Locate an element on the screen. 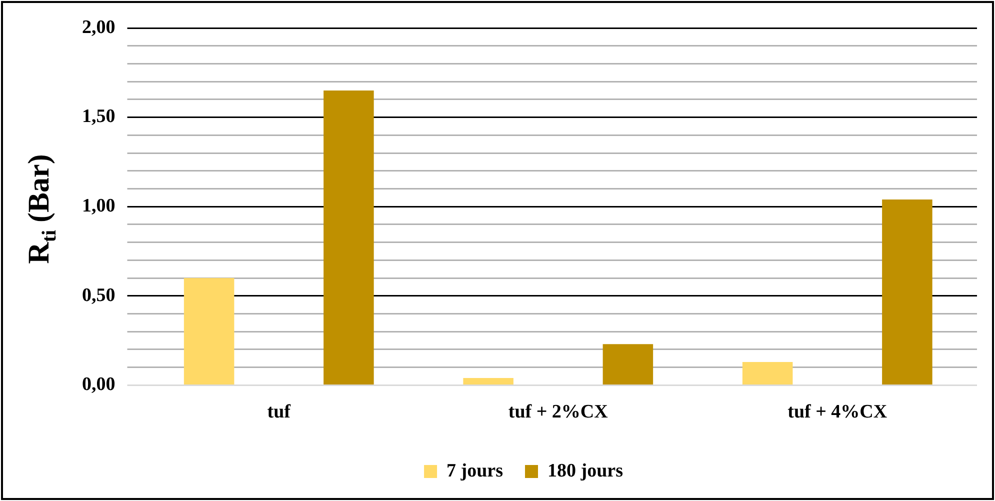  x-tick-label: tuf + 2%CX is located at coordinates (558, 412).